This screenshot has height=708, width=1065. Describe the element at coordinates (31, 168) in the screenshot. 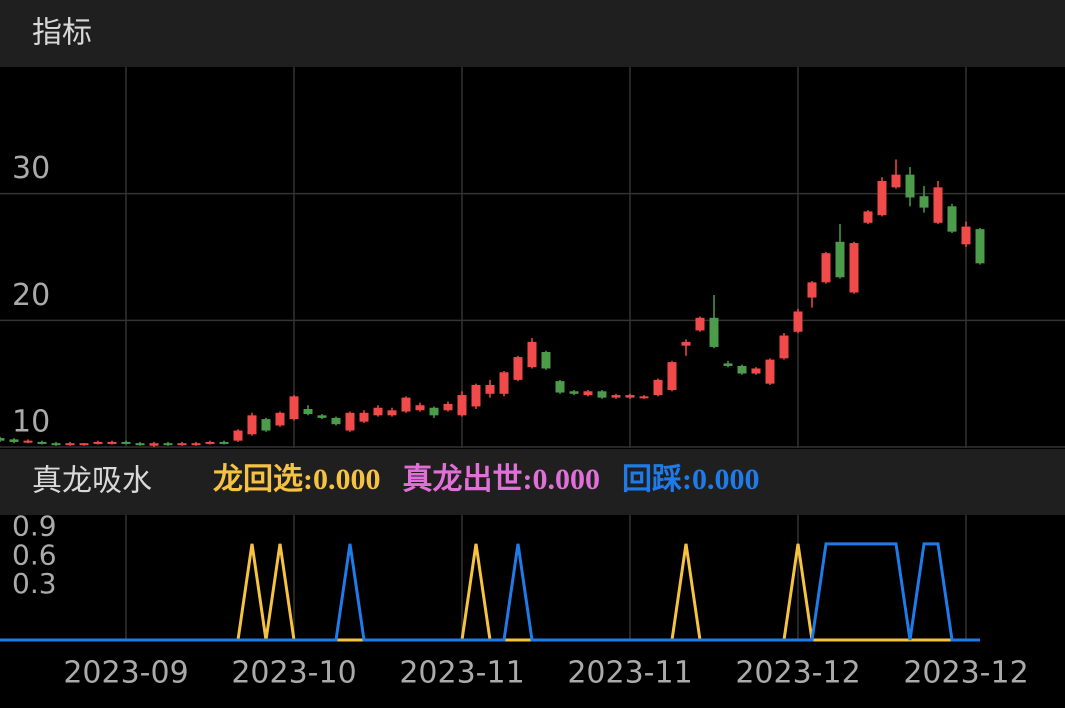

I see `y-tick-label: 30` at that location.